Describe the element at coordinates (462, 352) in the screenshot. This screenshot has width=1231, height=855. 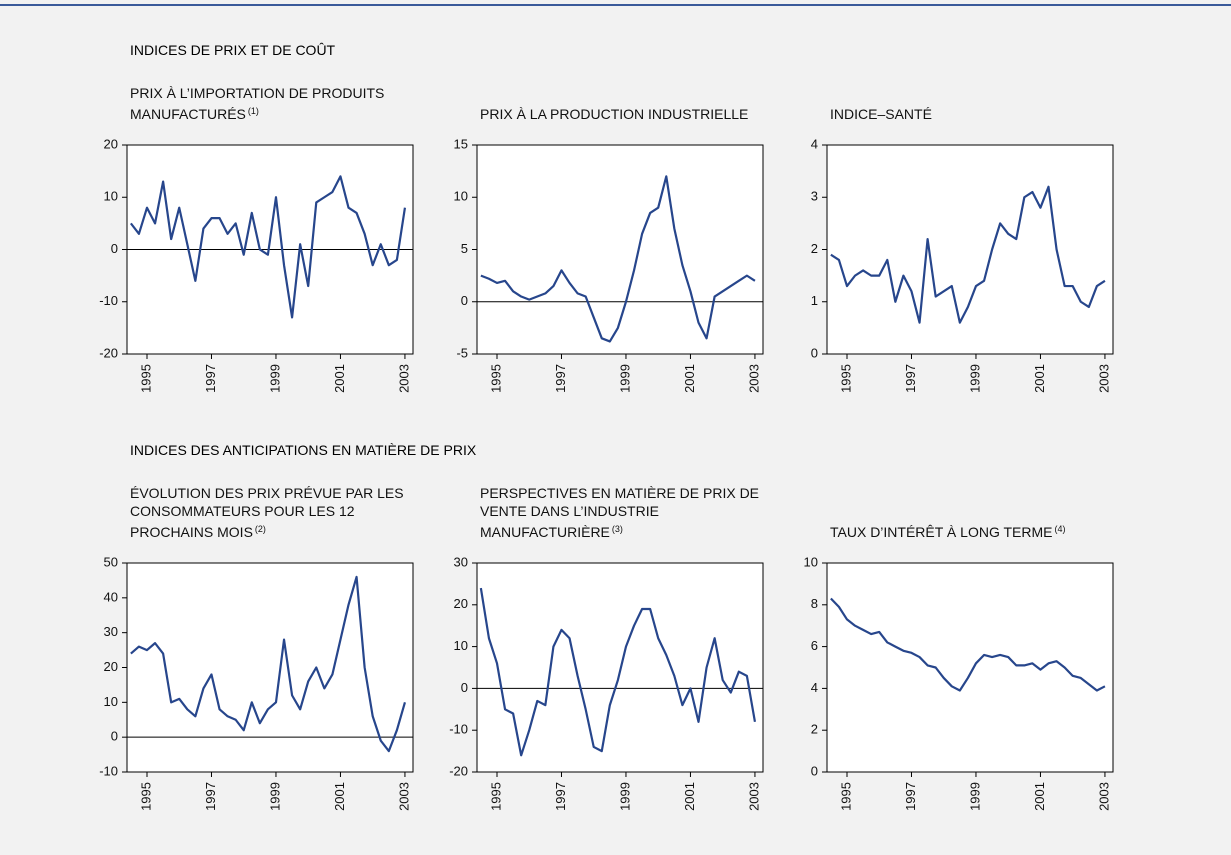
I see `y-tick-label: -5` at that location.